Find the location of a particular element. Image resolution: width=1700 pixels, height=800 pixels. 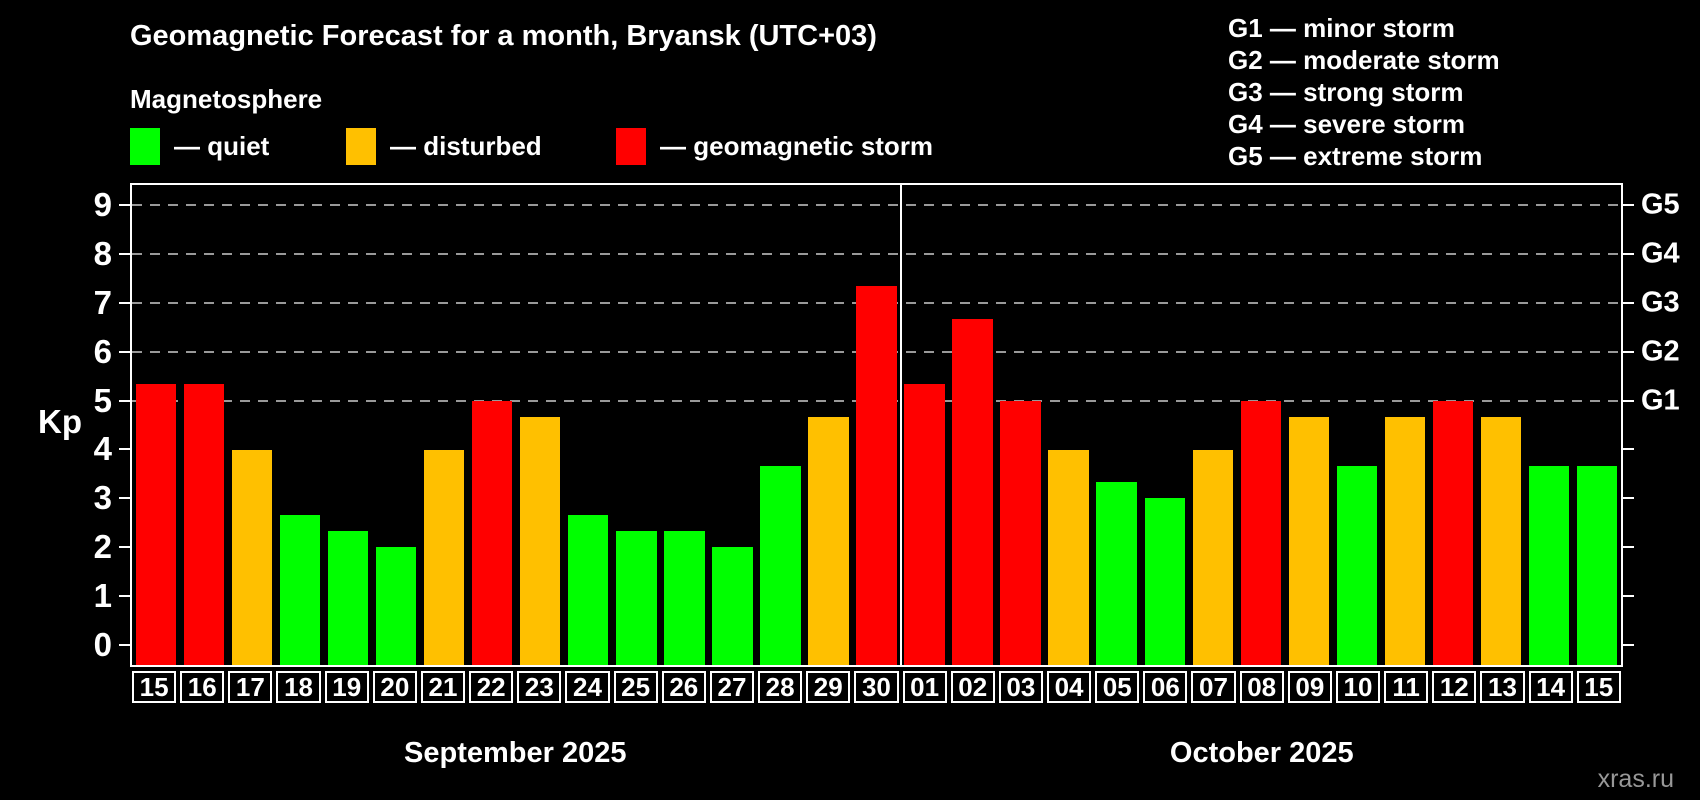

y-tick-label-5: 5 is located at coordinates (102, 400).